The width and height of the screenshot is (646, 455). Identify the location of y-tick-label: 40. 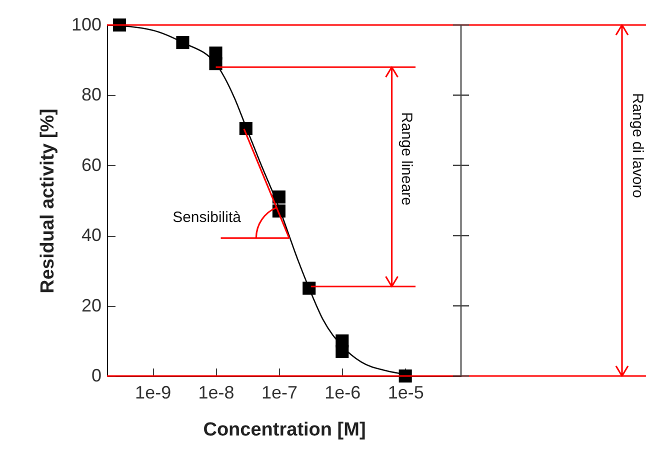
(91, 235).